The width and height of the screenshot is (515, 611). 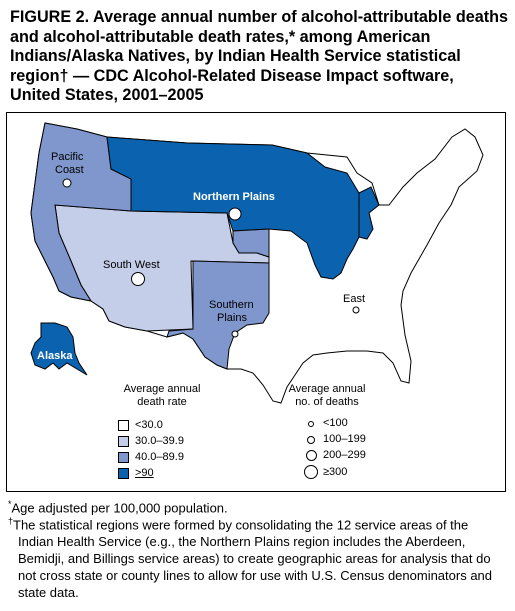 I want to click on legend-rate-item: 40.0–89.9, so click(x=151, y=457).